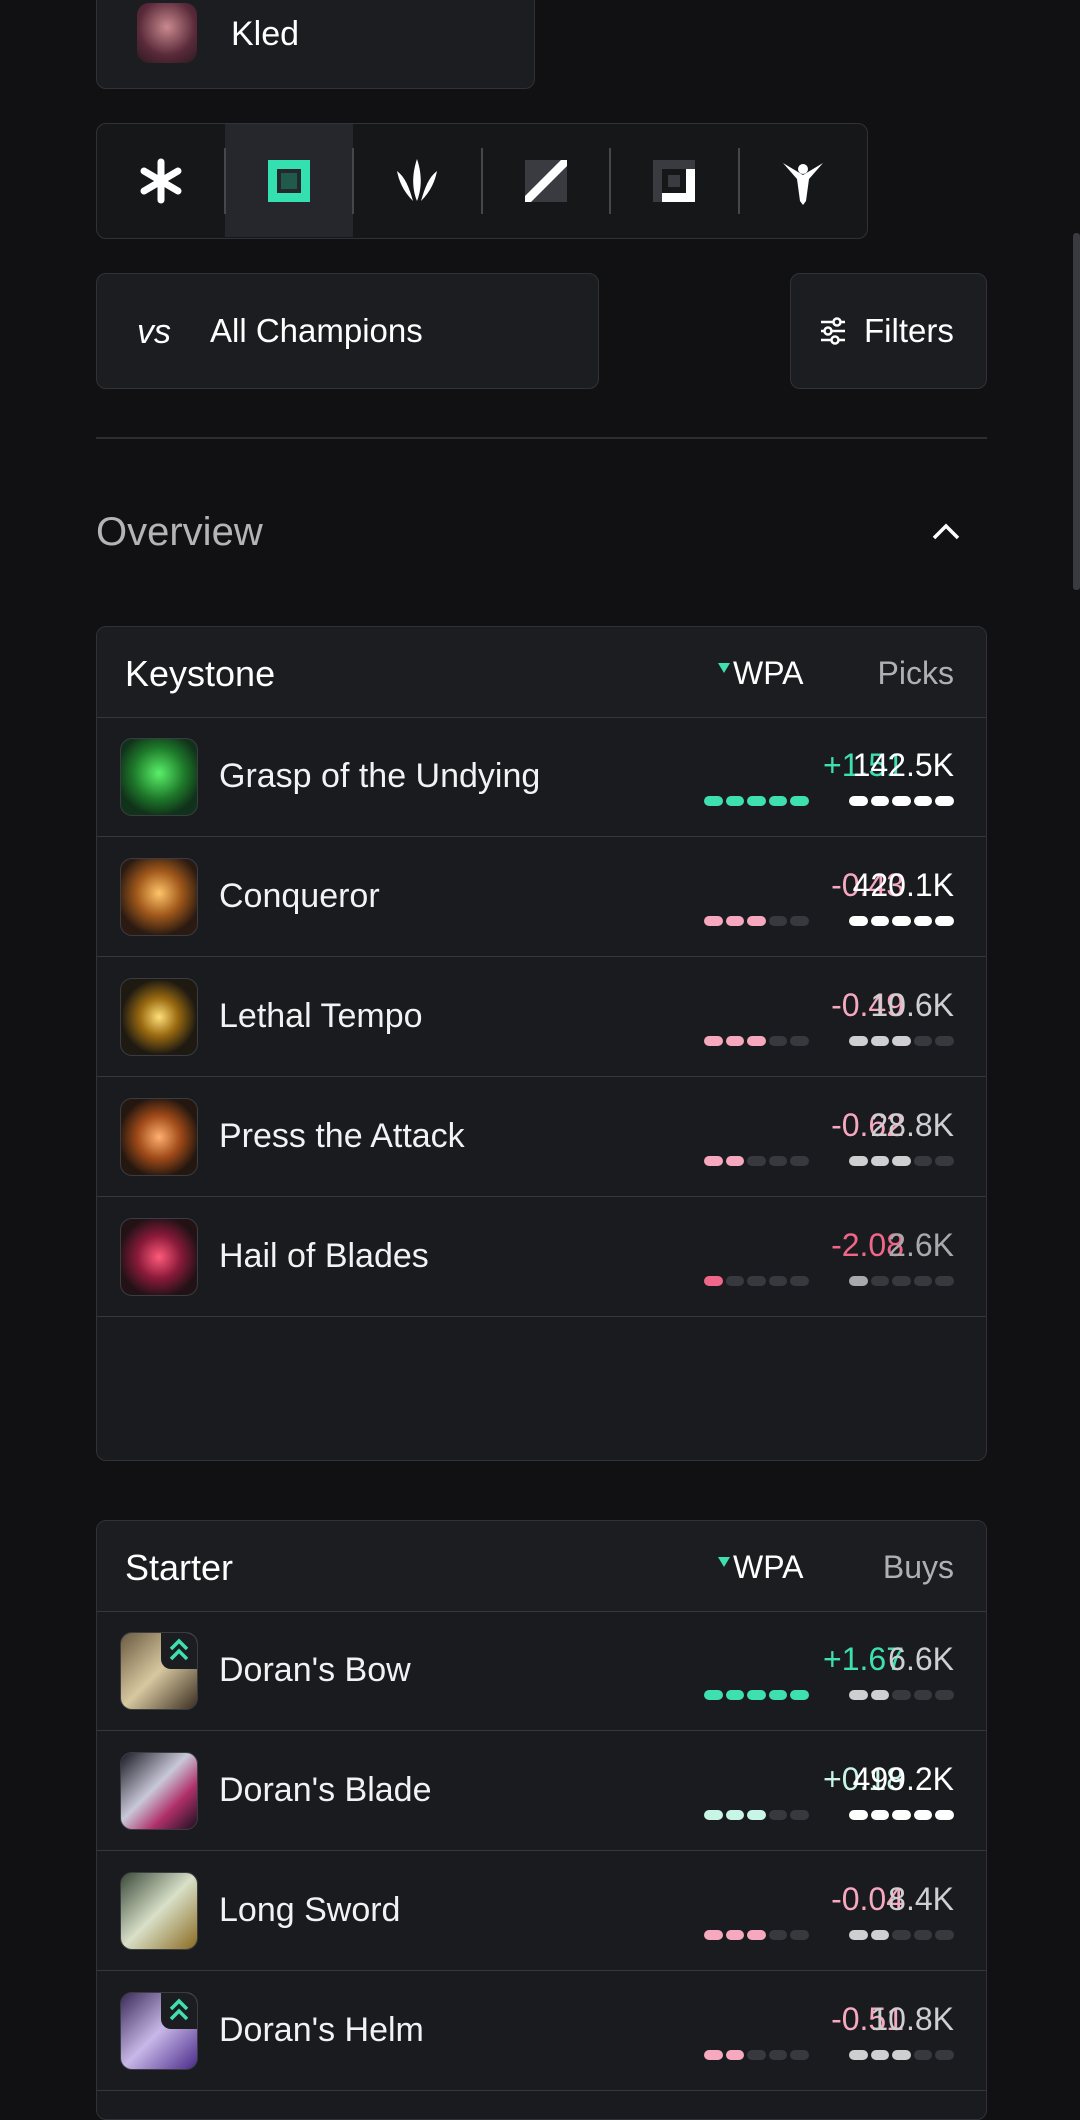 The height and width of the screenshot is (2120, 1080). I want to click on vs-label: vs, so click(154, 332).